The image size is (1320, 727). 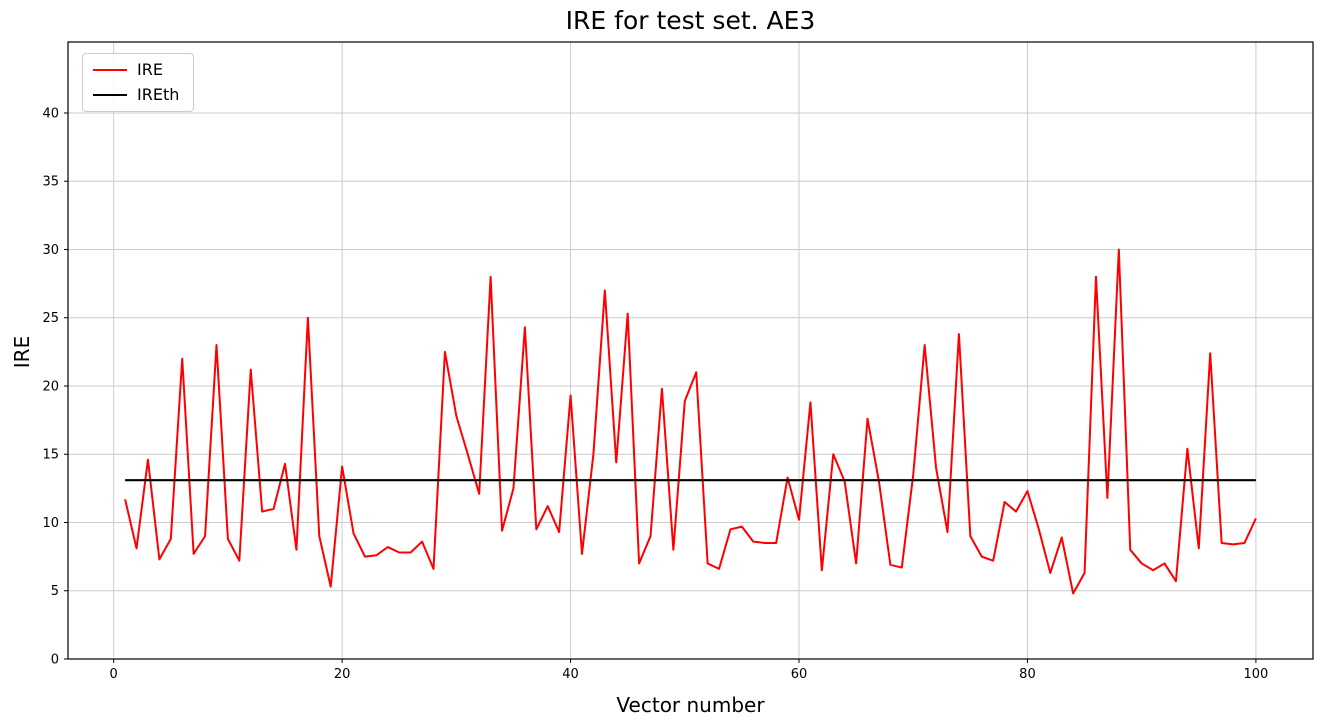 What do you see at coordinates (570, 674) in the screenshot?
I see `x-tick-label: 40` at bounding box center [570, 674].